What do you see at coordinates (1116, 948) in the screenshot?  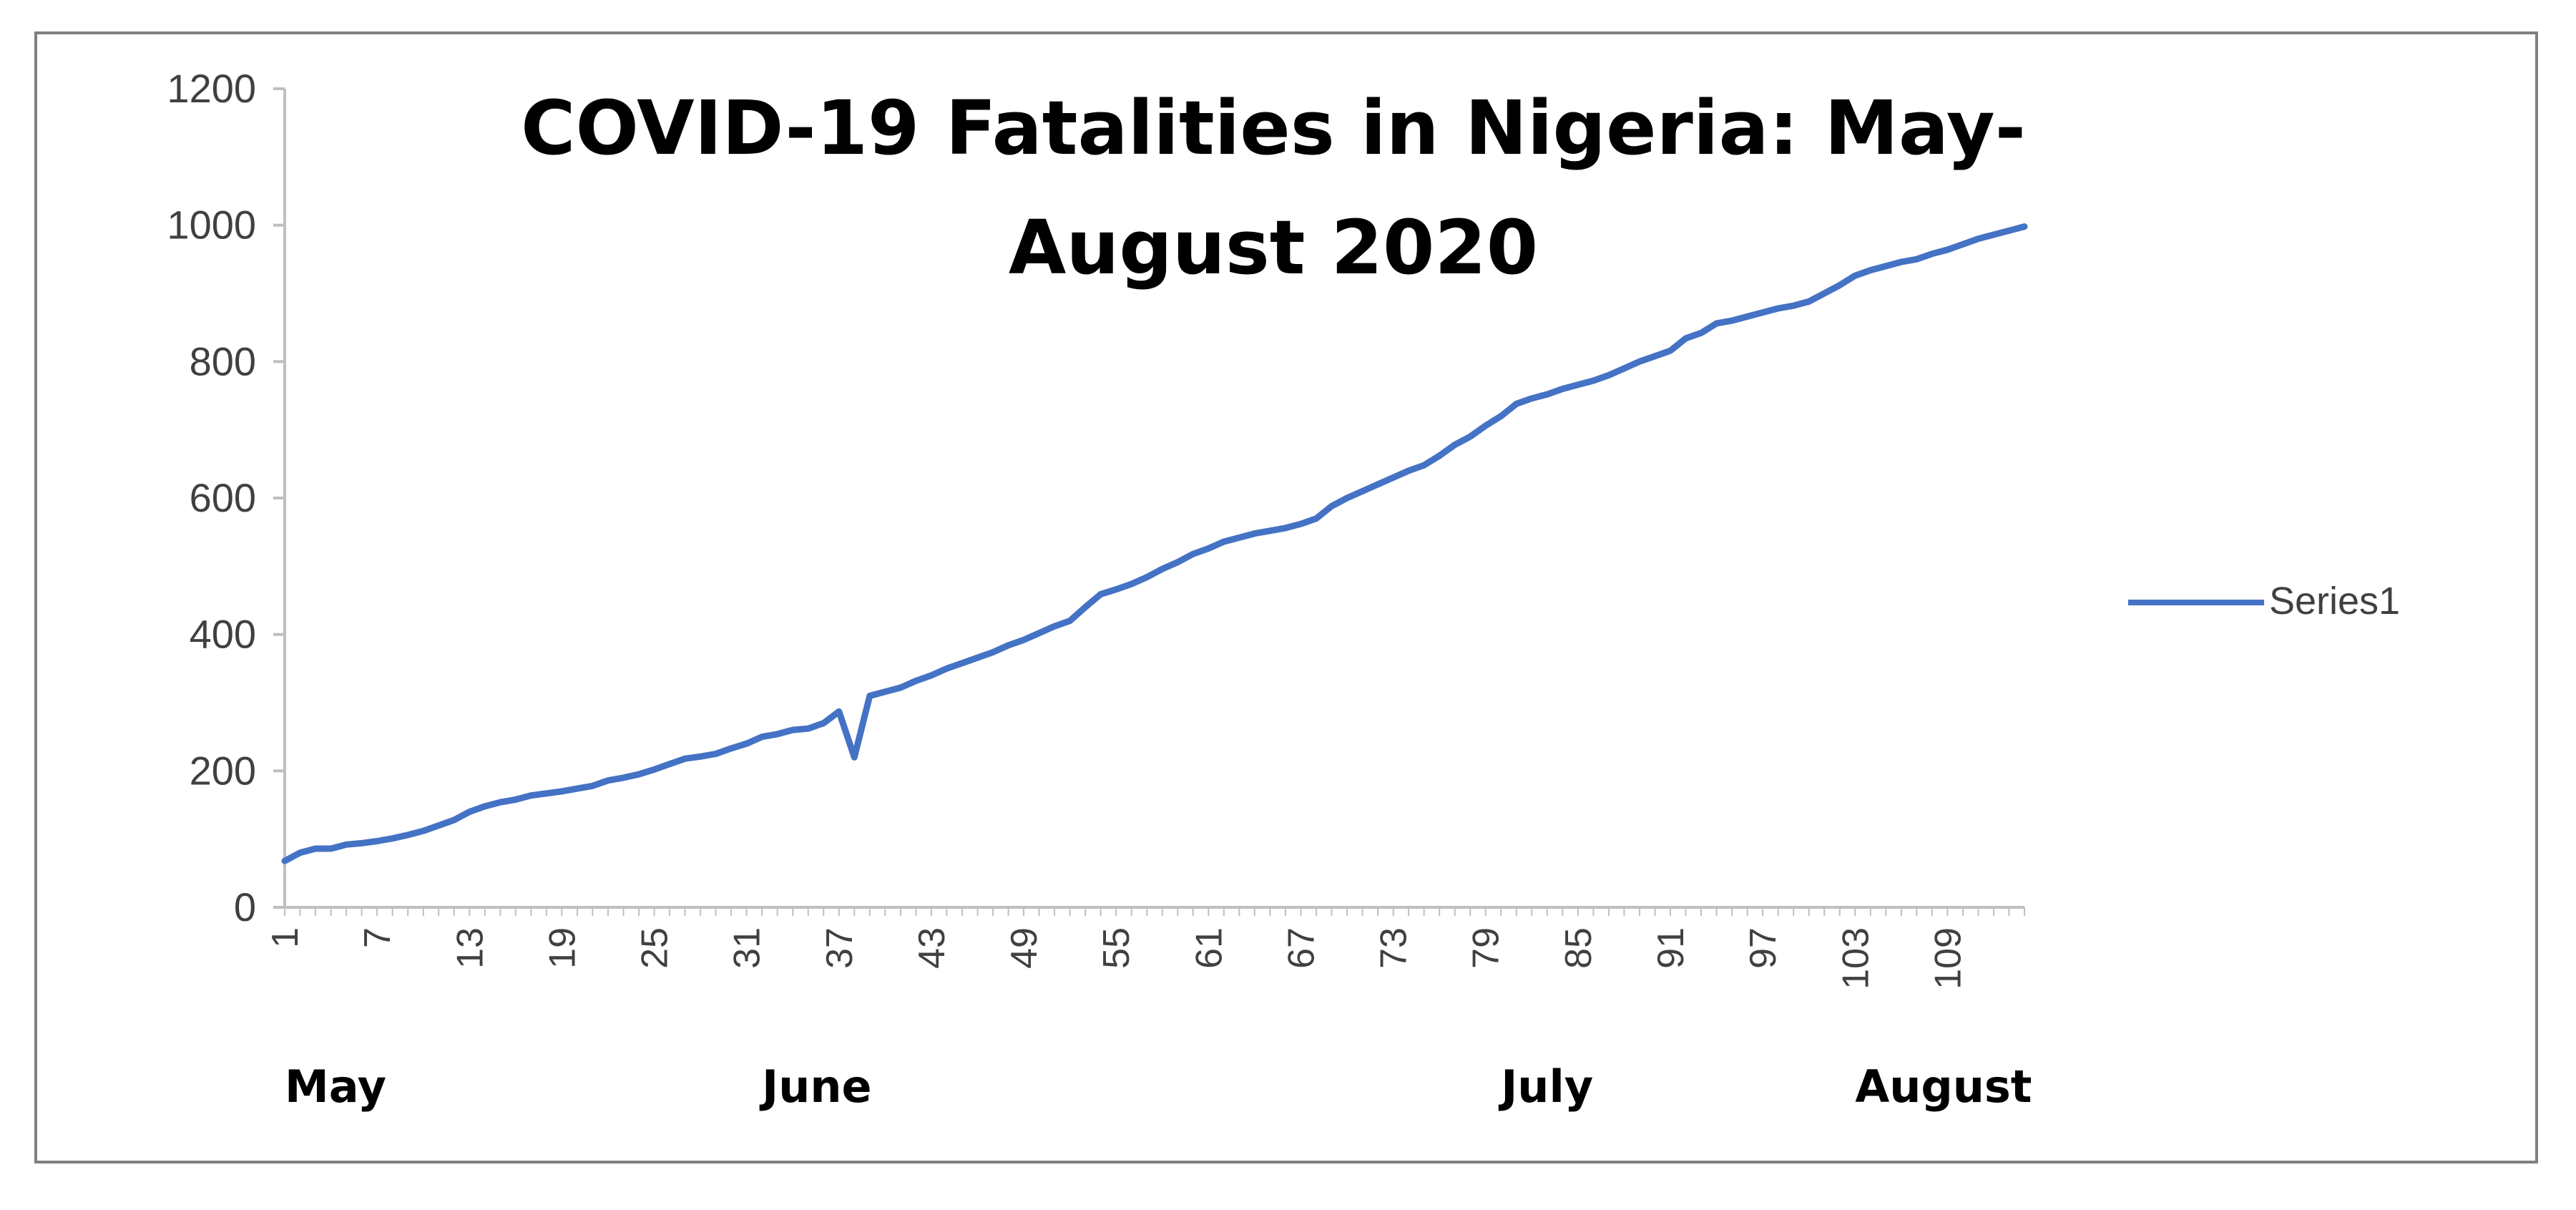 I see `x-tick-label: 55` at bounding box center [1116, 948].